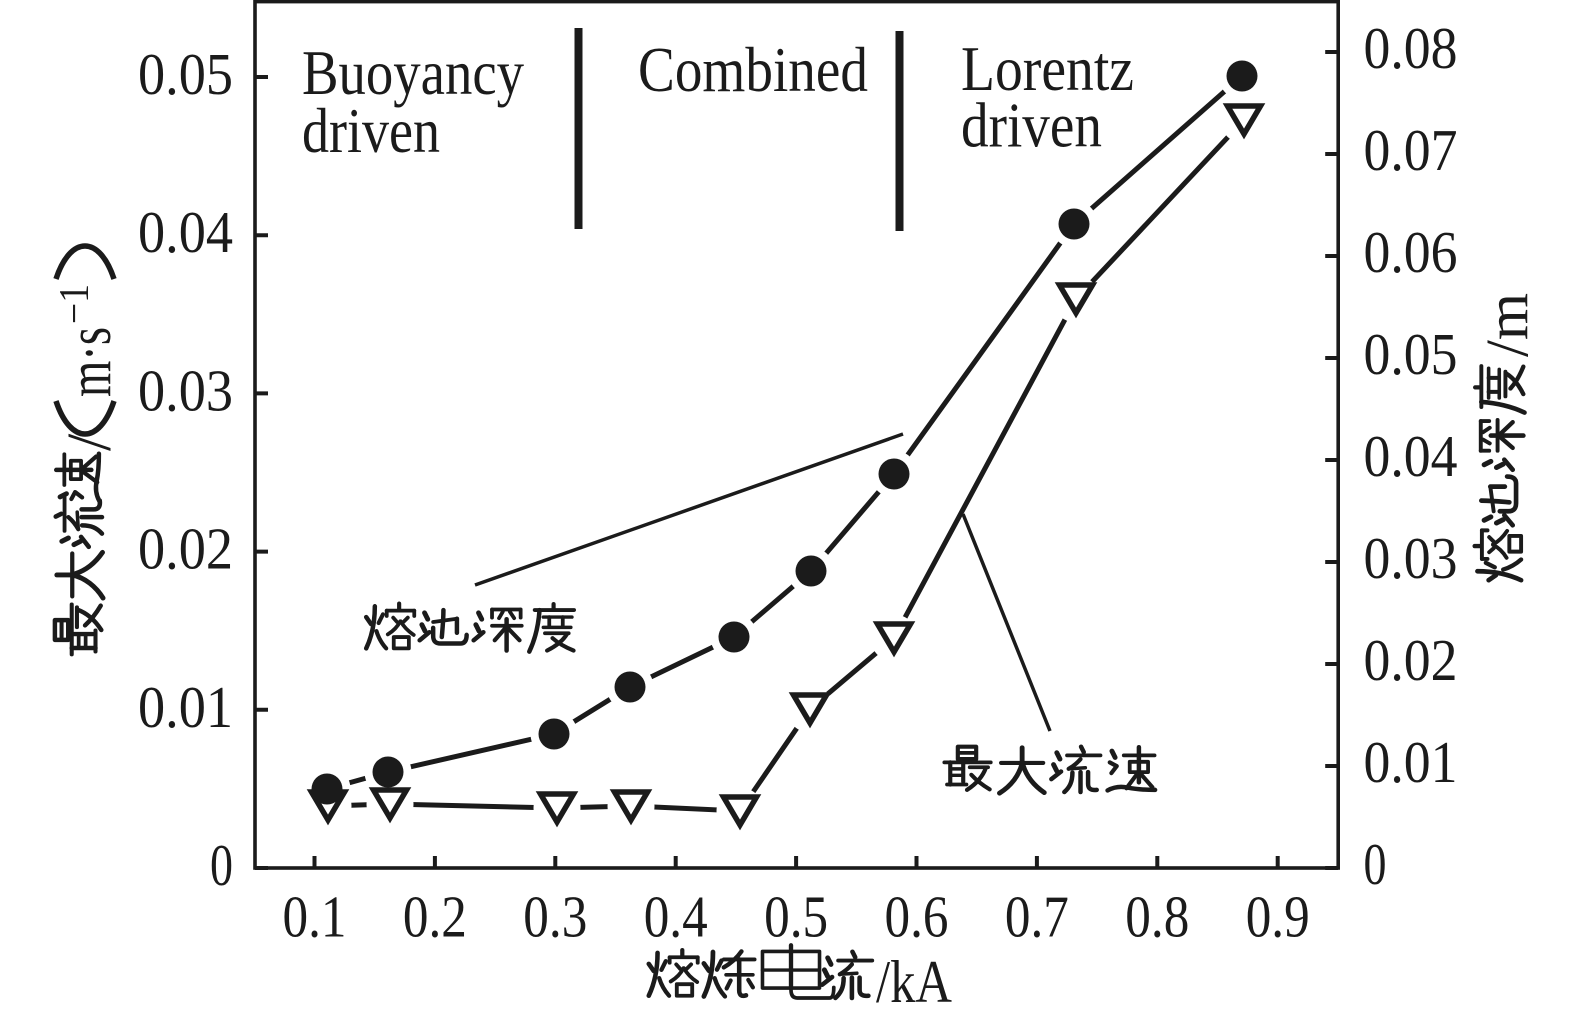 The height and width of the screenshot is (1016, 1575). What do you see at coordinates (676, 917) in the screenshot?
I see `svg-text: 0.4` at bounding box center [676, 917].